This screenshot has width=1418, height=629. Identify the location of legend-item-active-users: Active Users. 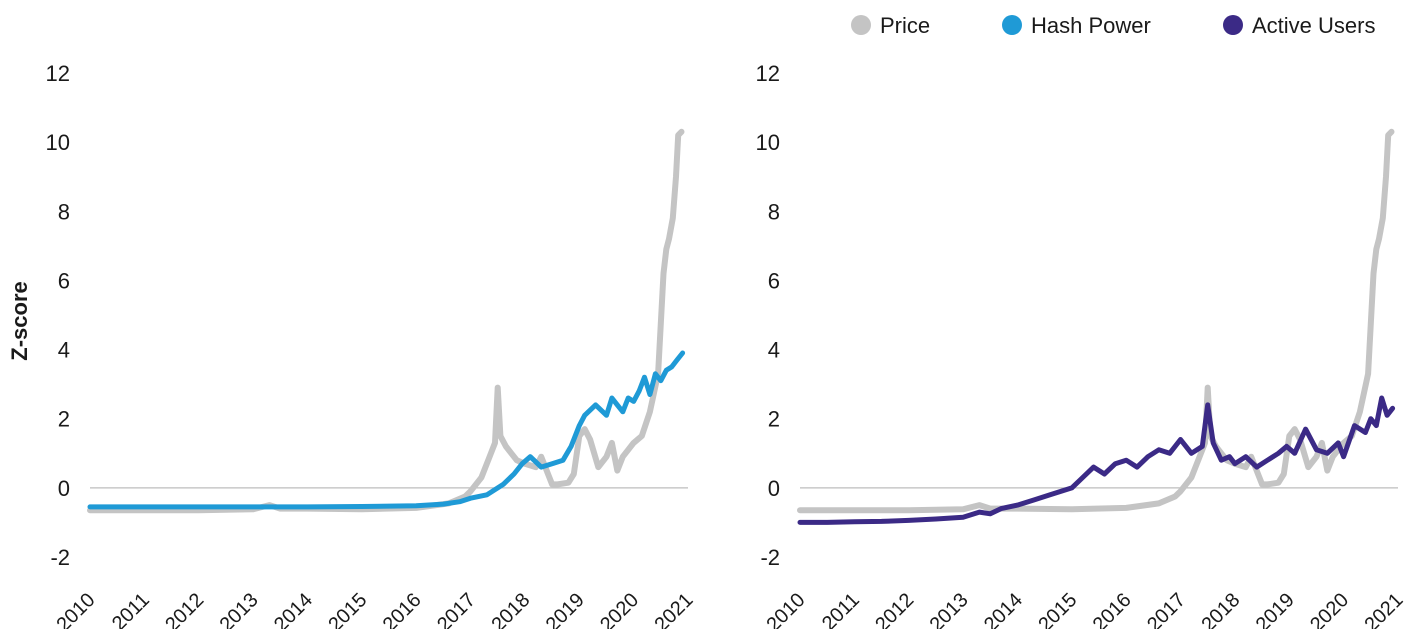
(1299, 25).